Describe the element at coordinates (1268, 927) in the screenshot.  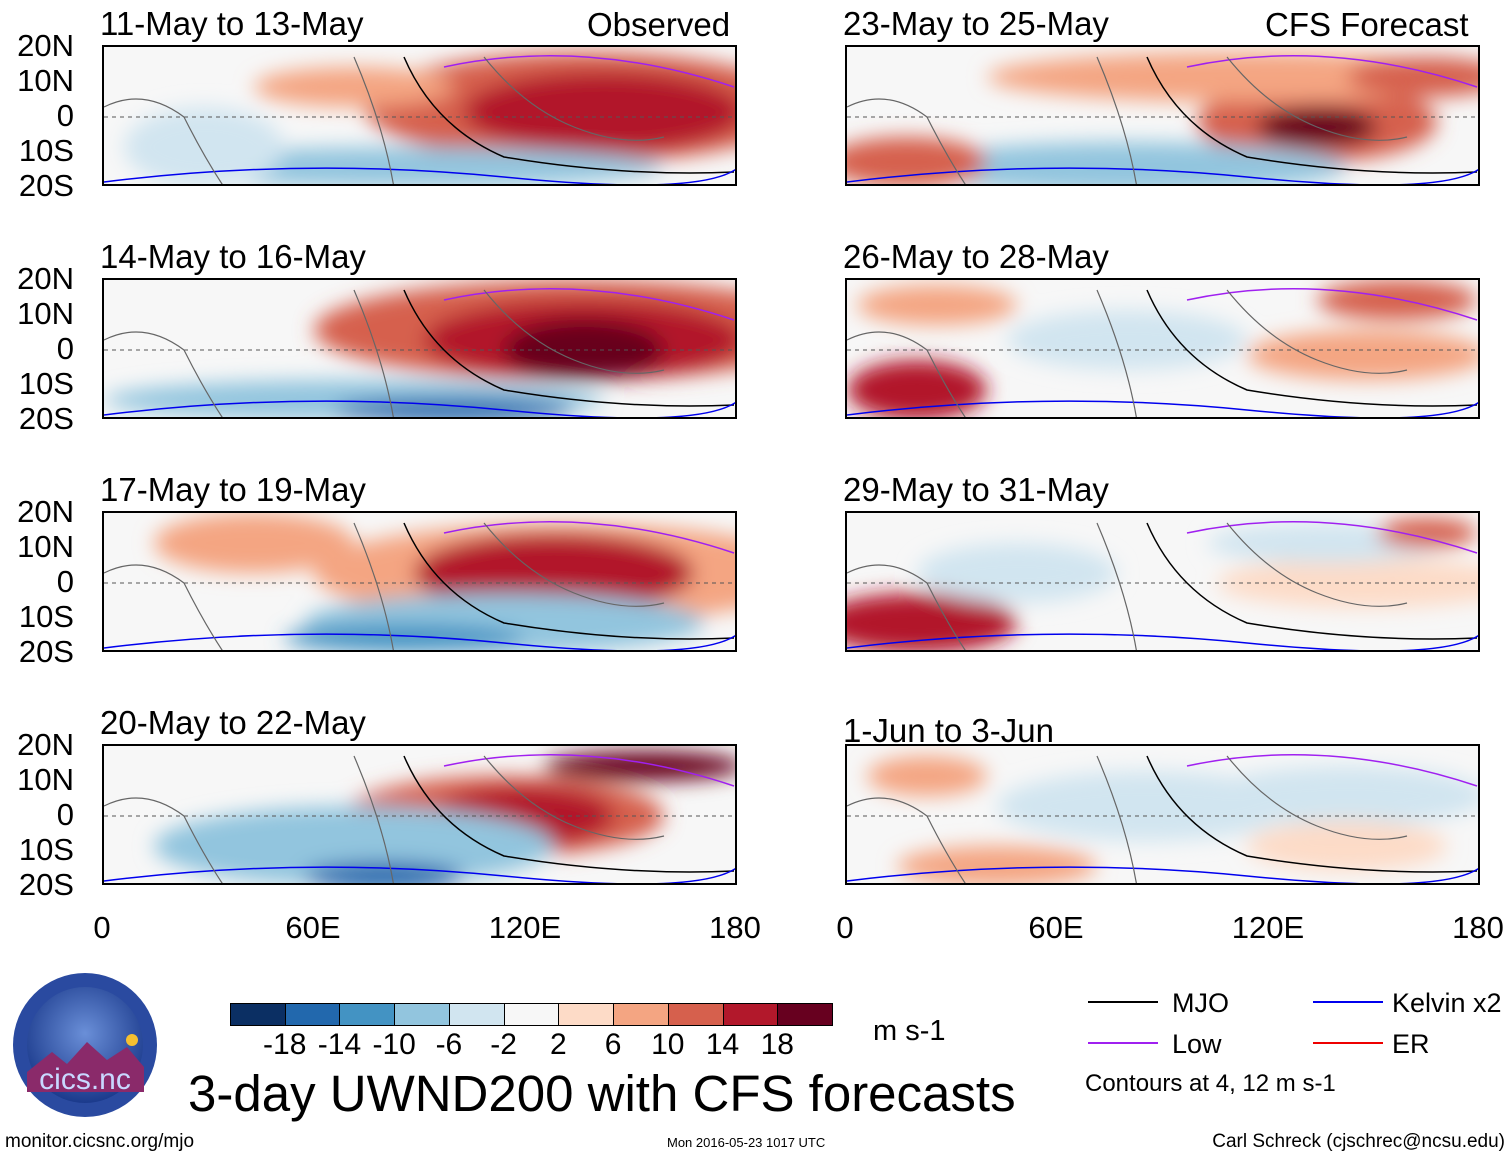
I see `x-tick-label: 120E` at that location.